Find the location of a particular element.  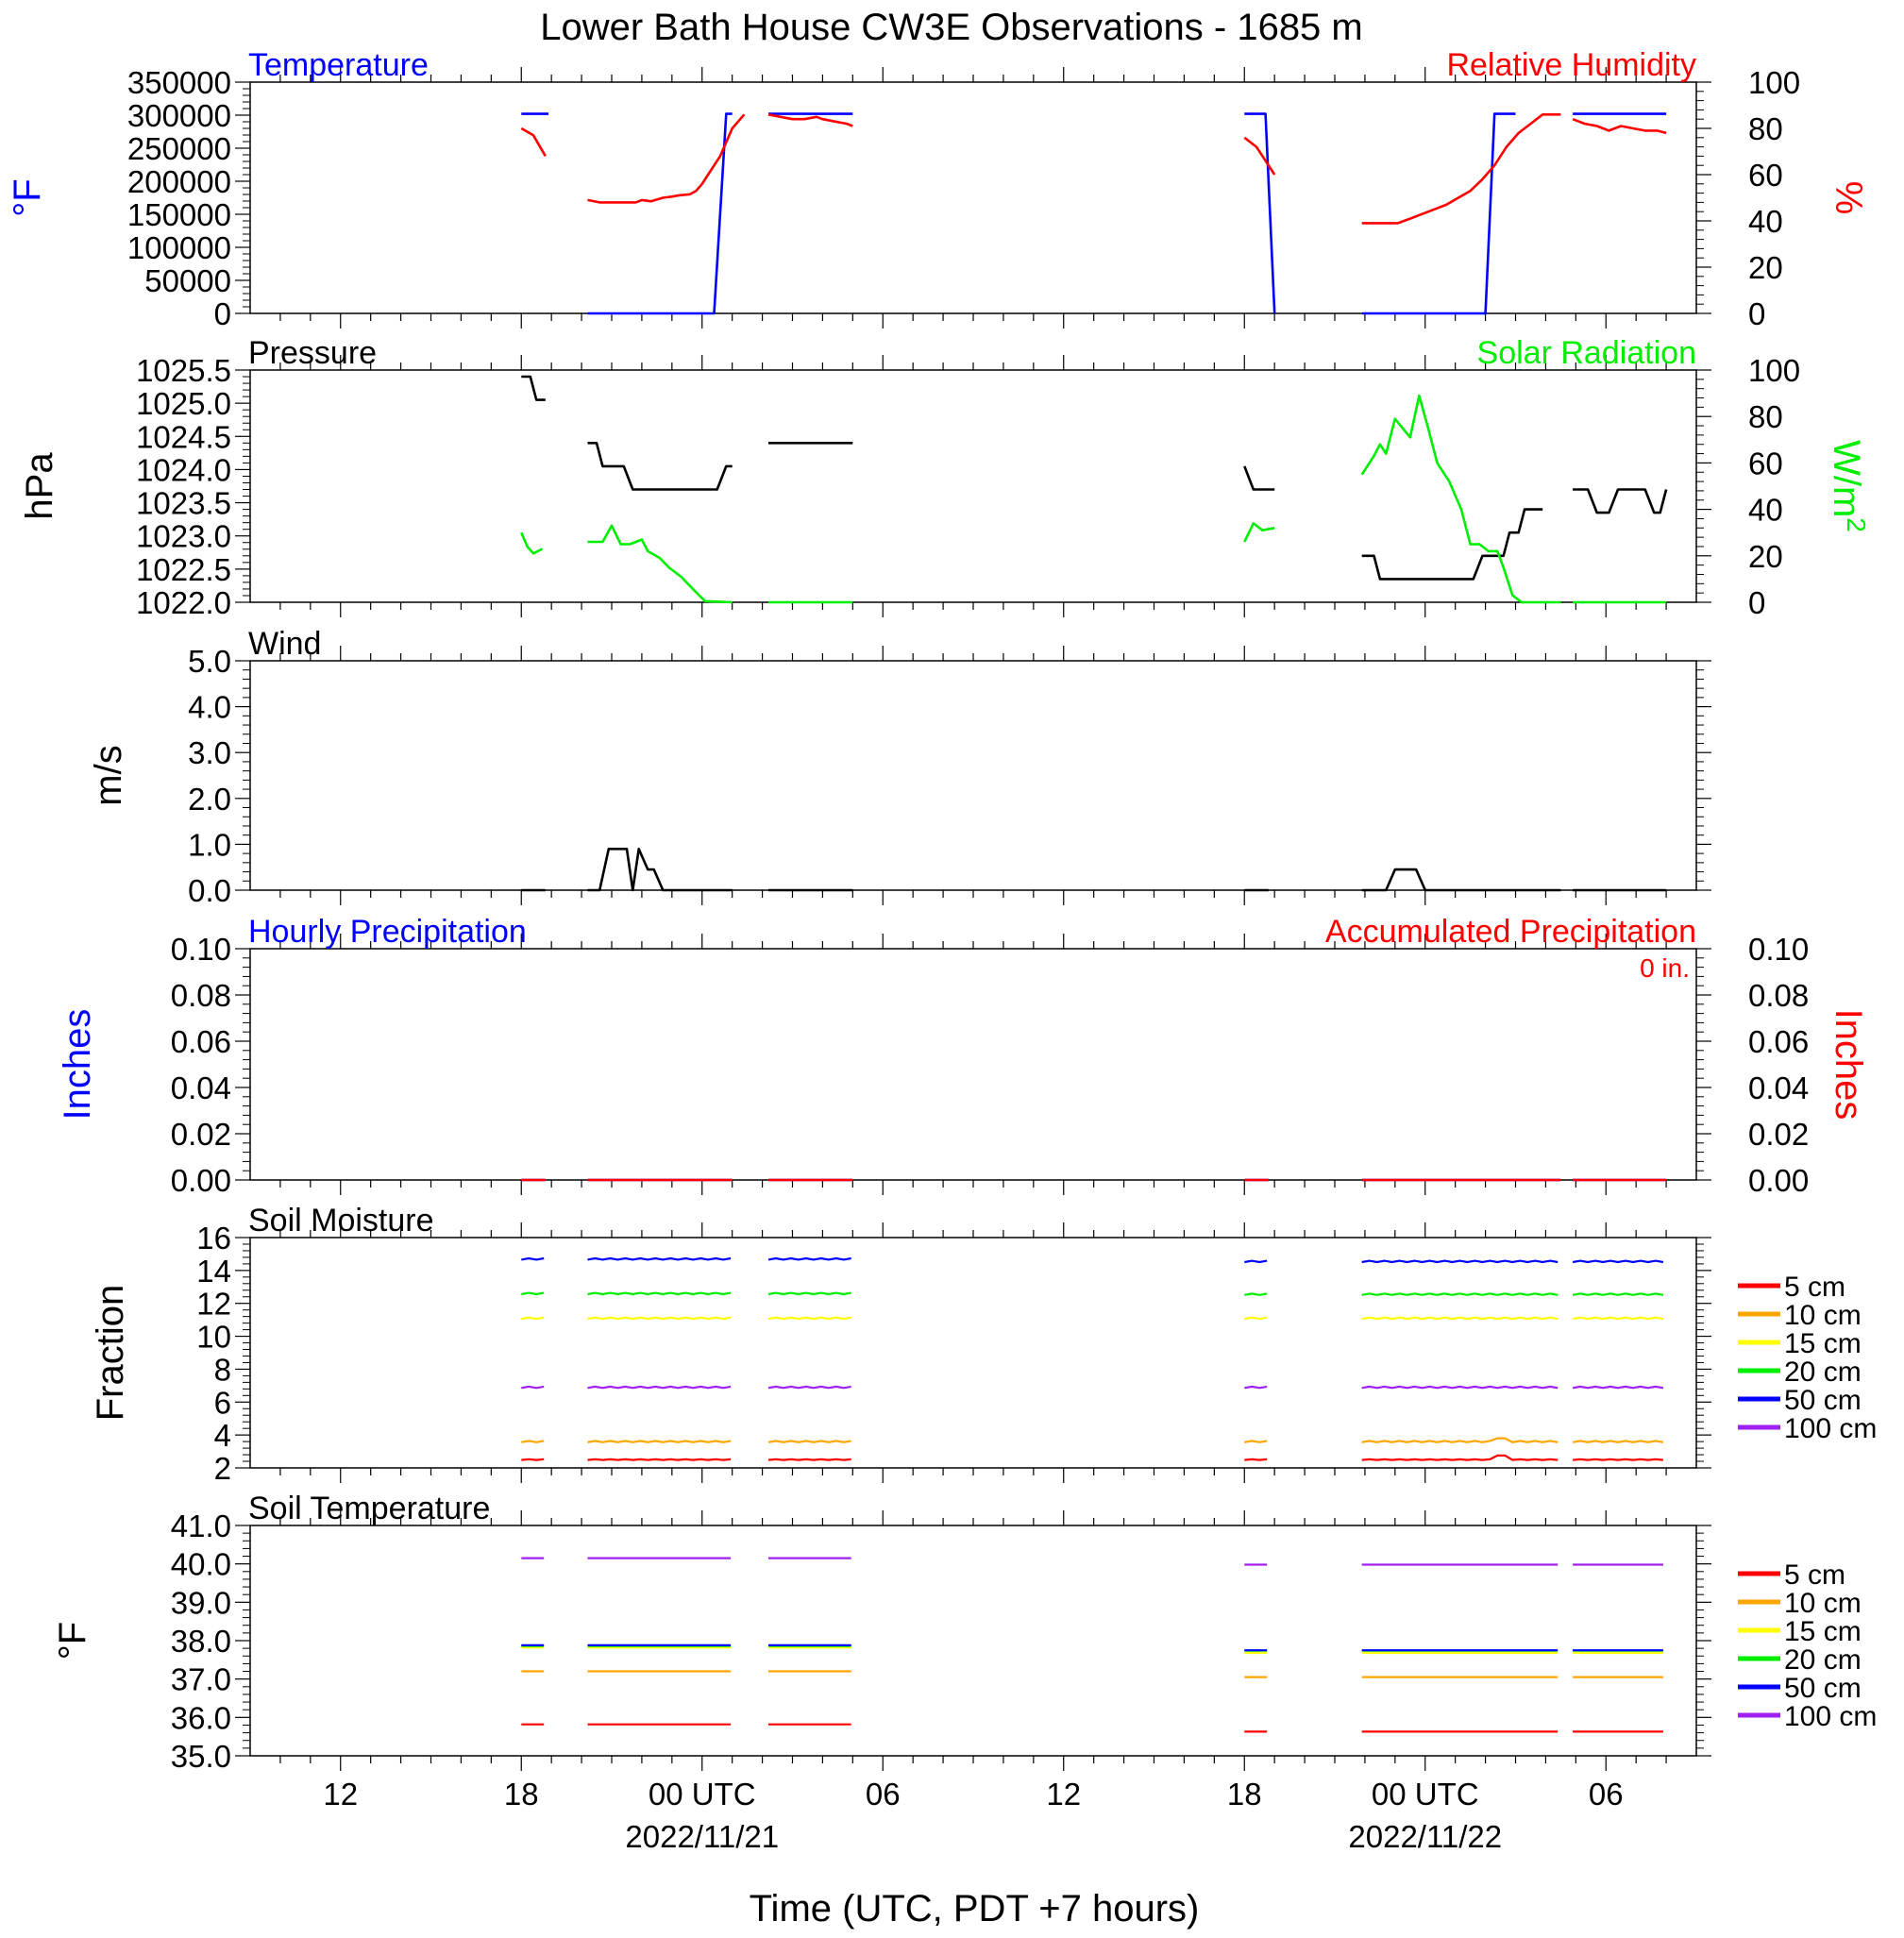

panel-4-y-tick-label: 0.10 is located at coordinates (201, 950).